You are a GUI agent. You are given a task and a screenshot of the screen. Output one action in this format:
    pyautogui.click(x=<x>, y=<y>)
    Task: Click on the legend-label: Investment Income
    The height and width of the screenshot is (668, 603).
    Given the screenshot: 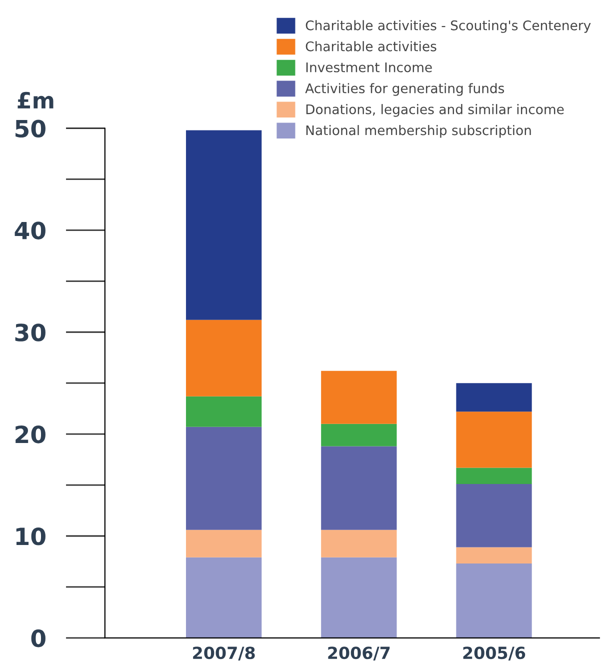 What is the action you would take?
    pyautogui.click(x=369, y=67)
    